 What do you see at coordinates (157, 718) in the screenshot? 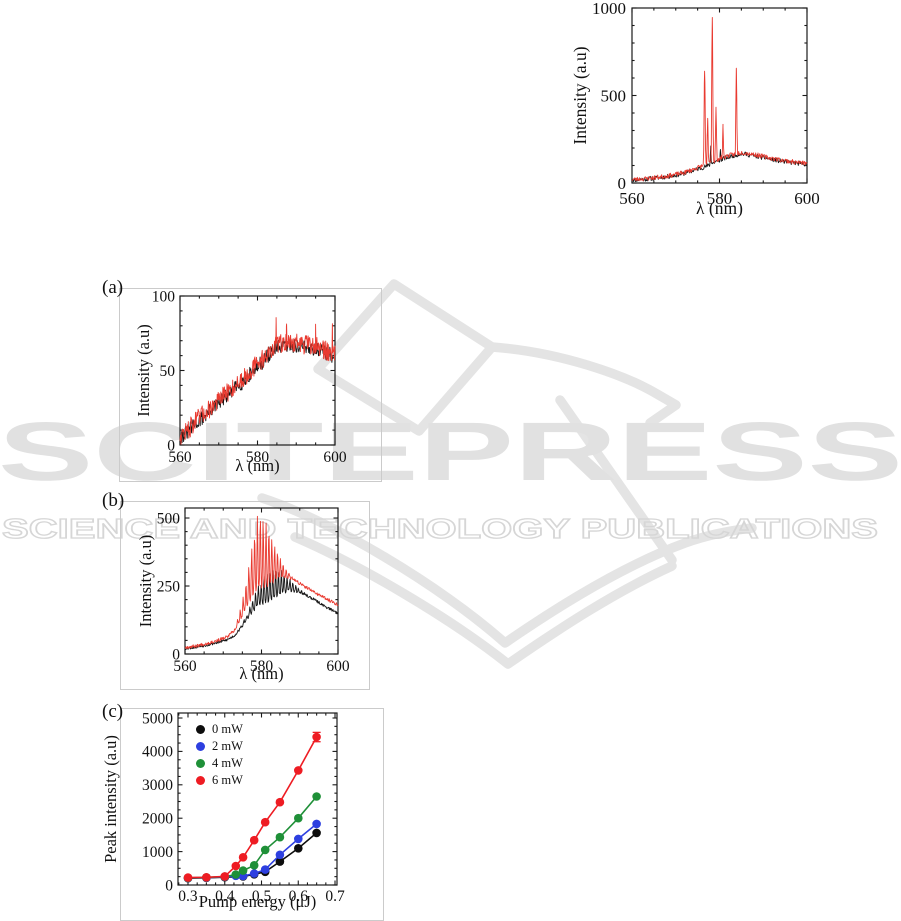
I see `svg-text: 5000` at bounding box center [157, 718].